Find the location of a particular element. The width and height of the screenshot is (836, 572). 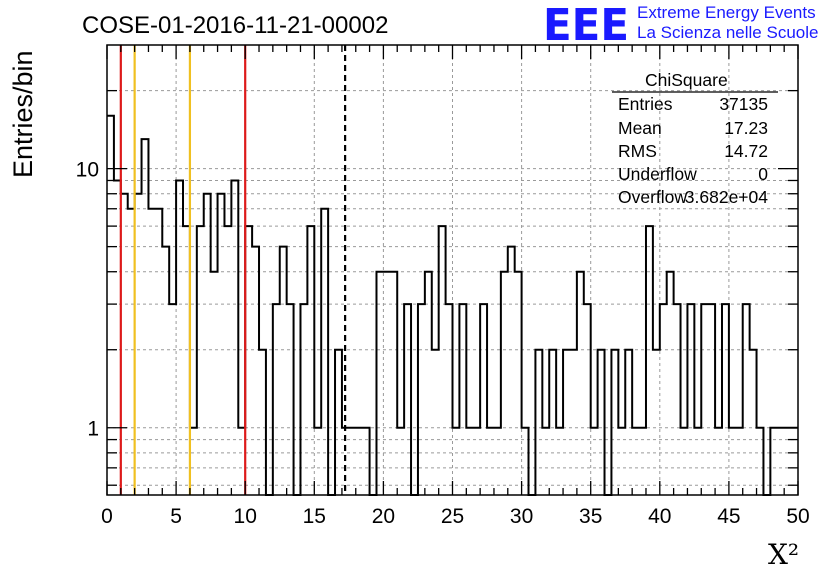

stats-value-overflow: 3.682e+04 is located at coordinates (726, 197).